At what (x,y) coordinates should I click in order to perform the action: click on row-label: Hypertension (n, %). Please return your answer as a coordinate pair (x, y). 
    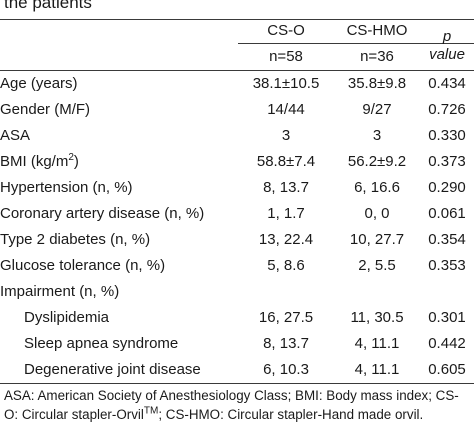
    Looking at the image, I should click on (66, 187).